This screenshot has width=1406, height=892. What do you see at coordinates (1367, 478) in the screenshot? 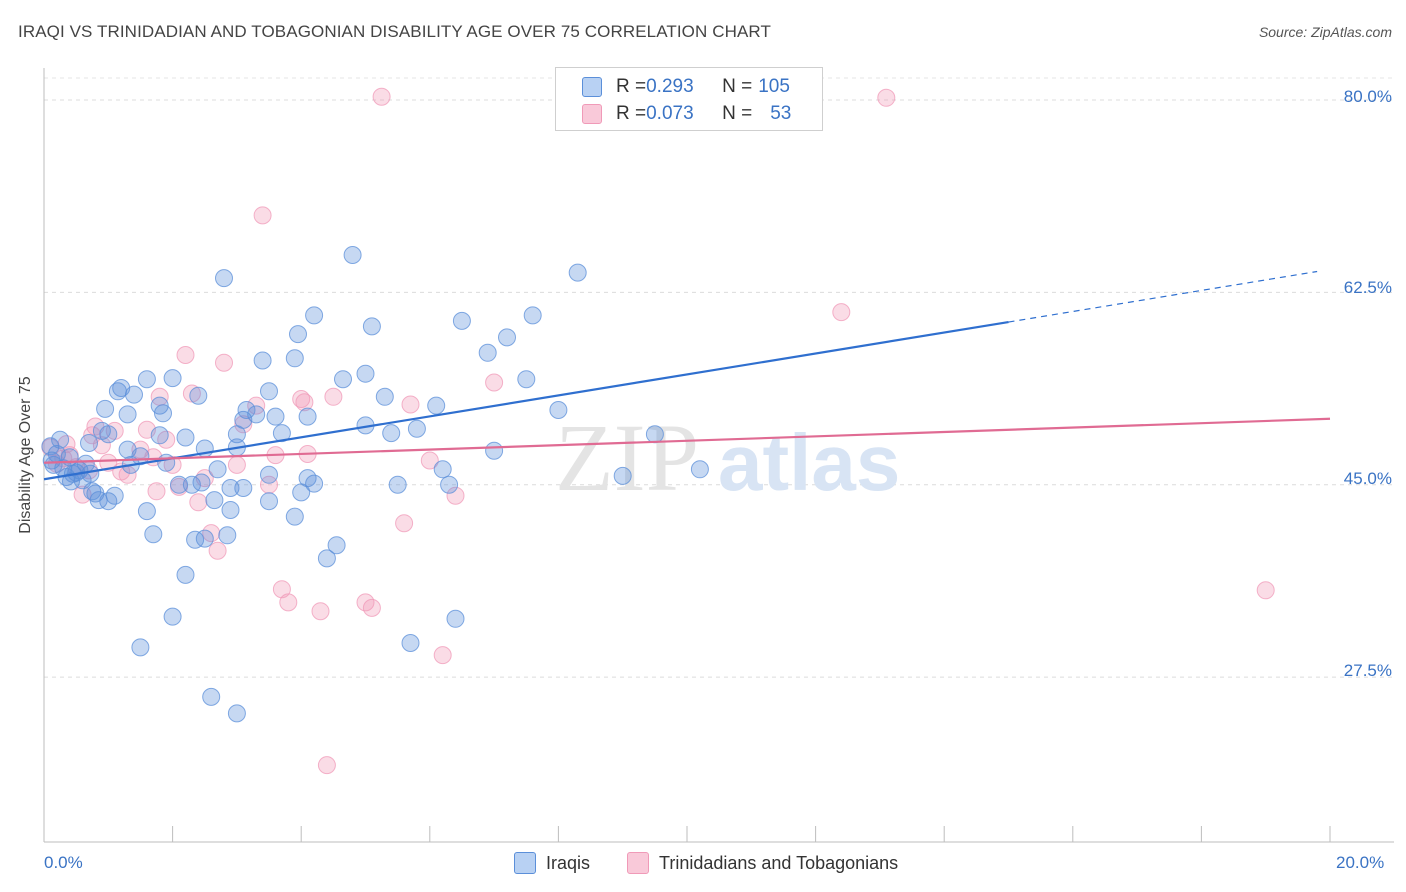
I see `y-tick-label-45: 45.0%` at bounding box center [1367, 478].